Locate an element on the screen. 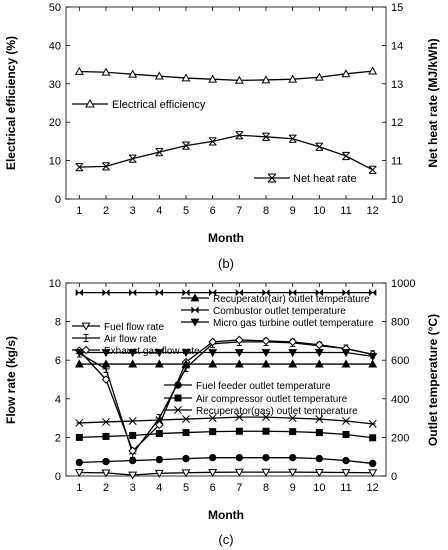 Image resolution: width=448 pixels, height=550 pixels. x-tick-label-b: 10 is located at coordinates (319, 211).